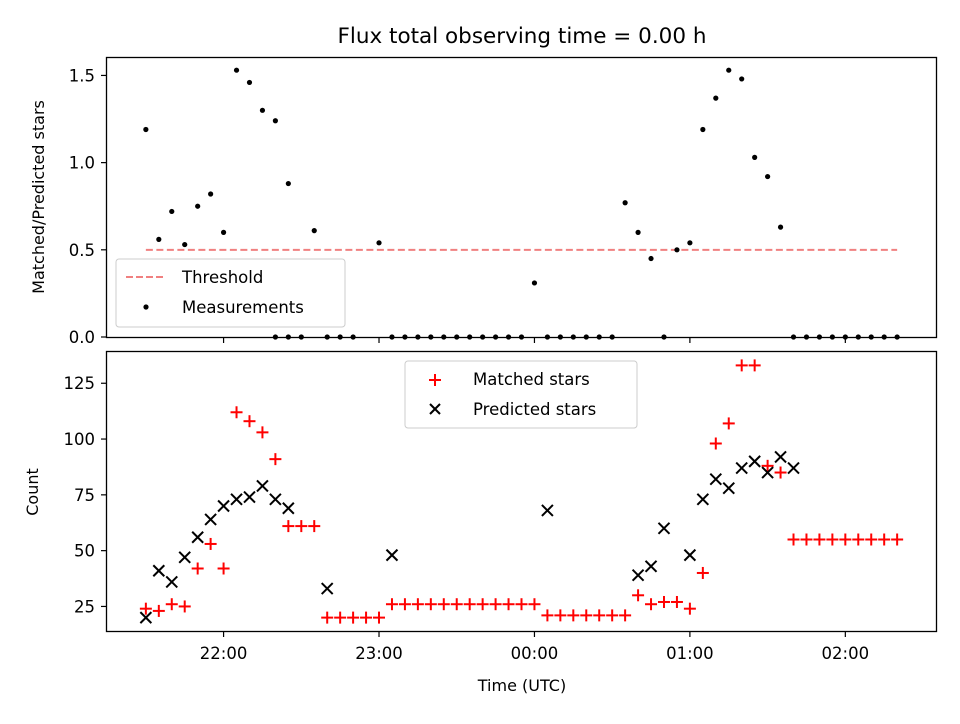  I want to click on legend-threshold-label: Threshold, so click(222, 277).